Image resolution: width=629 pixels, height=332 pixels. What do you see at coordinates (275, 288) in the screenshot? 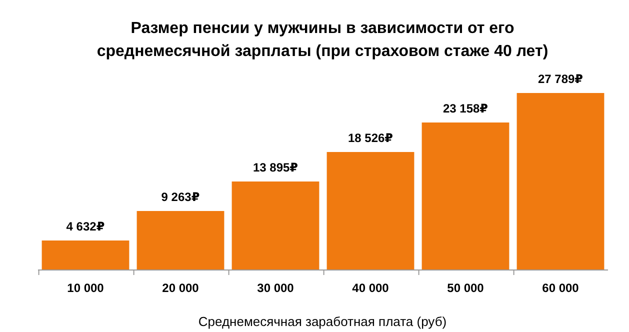
I see `x-tick-label: 30 000` at bounding box center [275, 288].